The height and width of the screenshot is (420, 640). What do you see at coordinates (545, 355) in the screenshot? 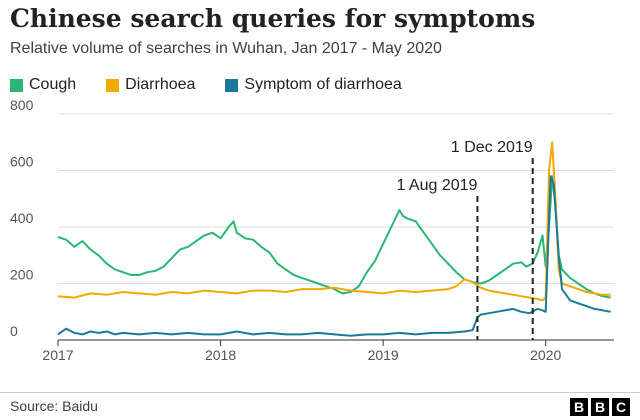
I see `x-tick-label-2020: 2020` at bounding box center [545, 355].